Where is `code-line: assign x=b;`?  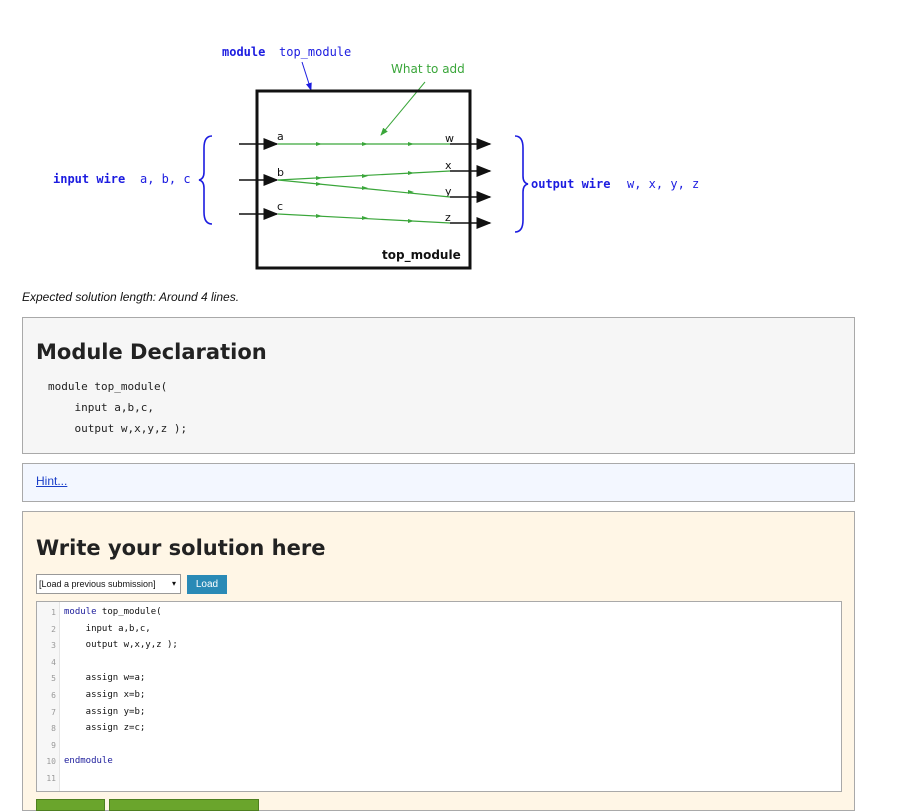 code-line: assign x=b; is located at coordinates (105, 695).